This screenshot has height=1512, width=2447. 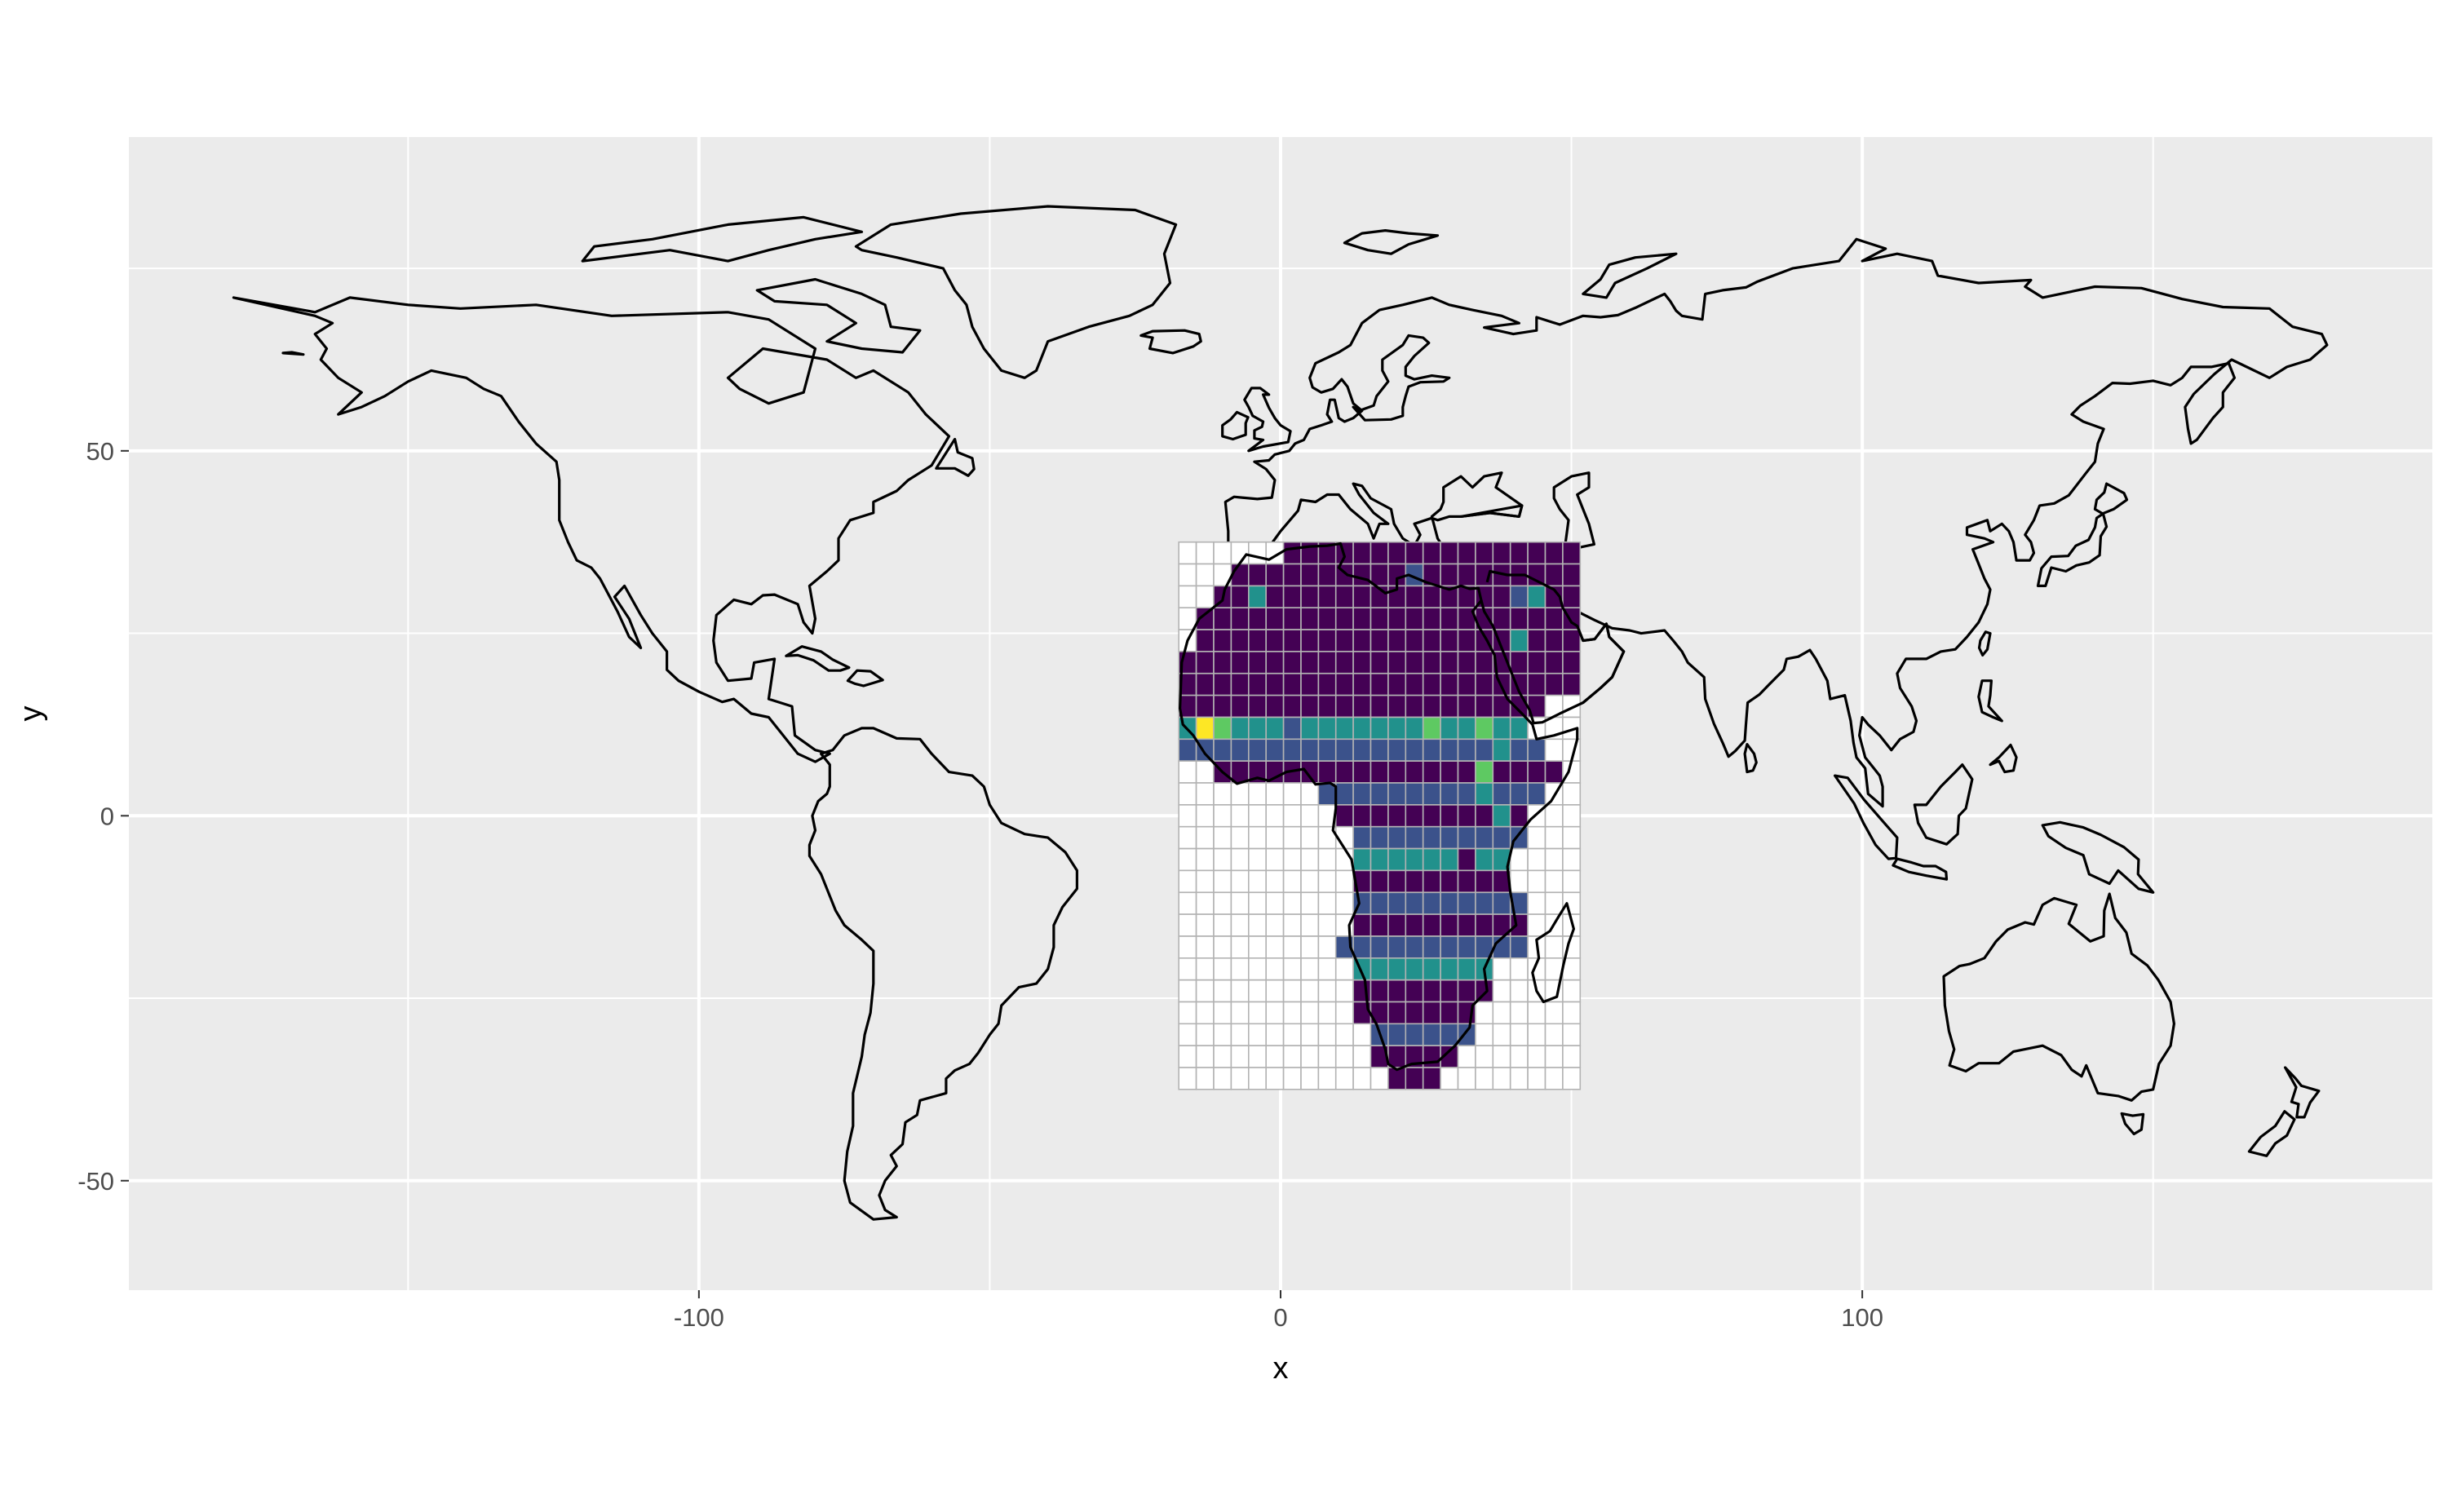 I want to click on caspian-sea-outline, so click(x=1574, y=511).